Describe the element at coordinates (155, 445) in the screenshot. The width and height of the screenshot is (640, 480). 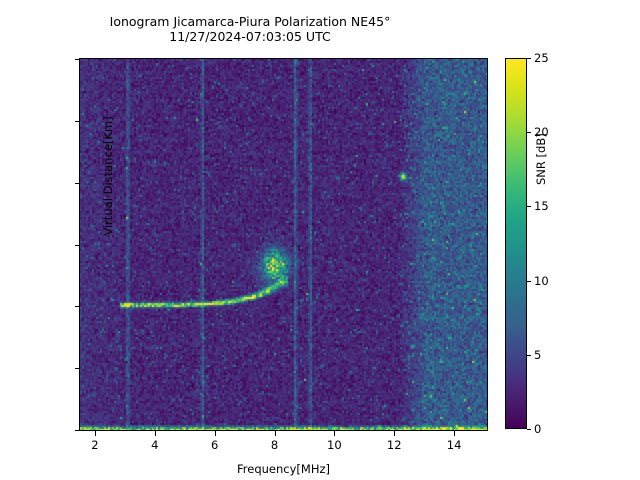
I see `x-tick-label: 4` at that location.